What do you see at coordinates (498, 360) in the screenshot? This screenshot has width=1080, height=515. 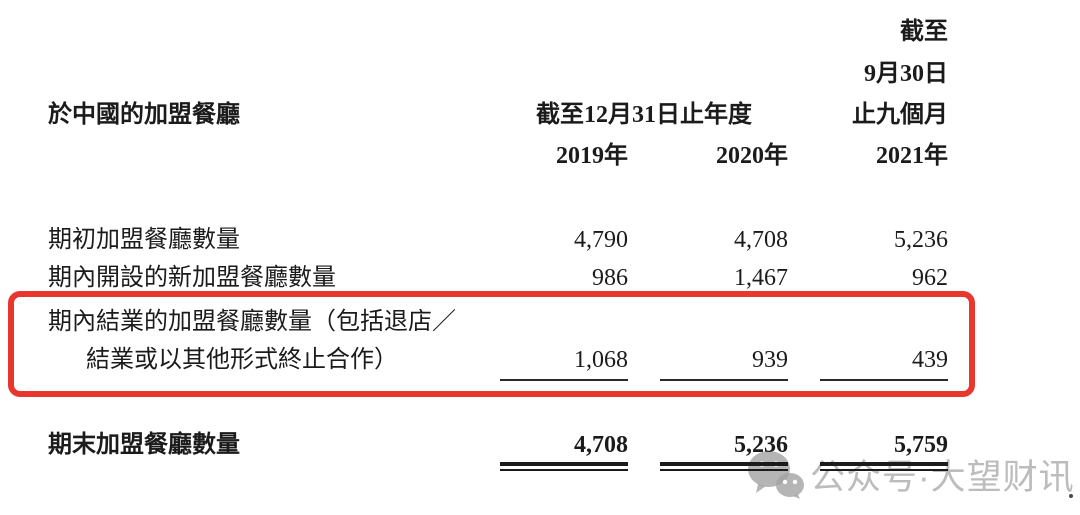 I see `table-row-highlighted: 結業或以其他形式終止合作） 1,068 939 439` at bounding box center [498, 360].